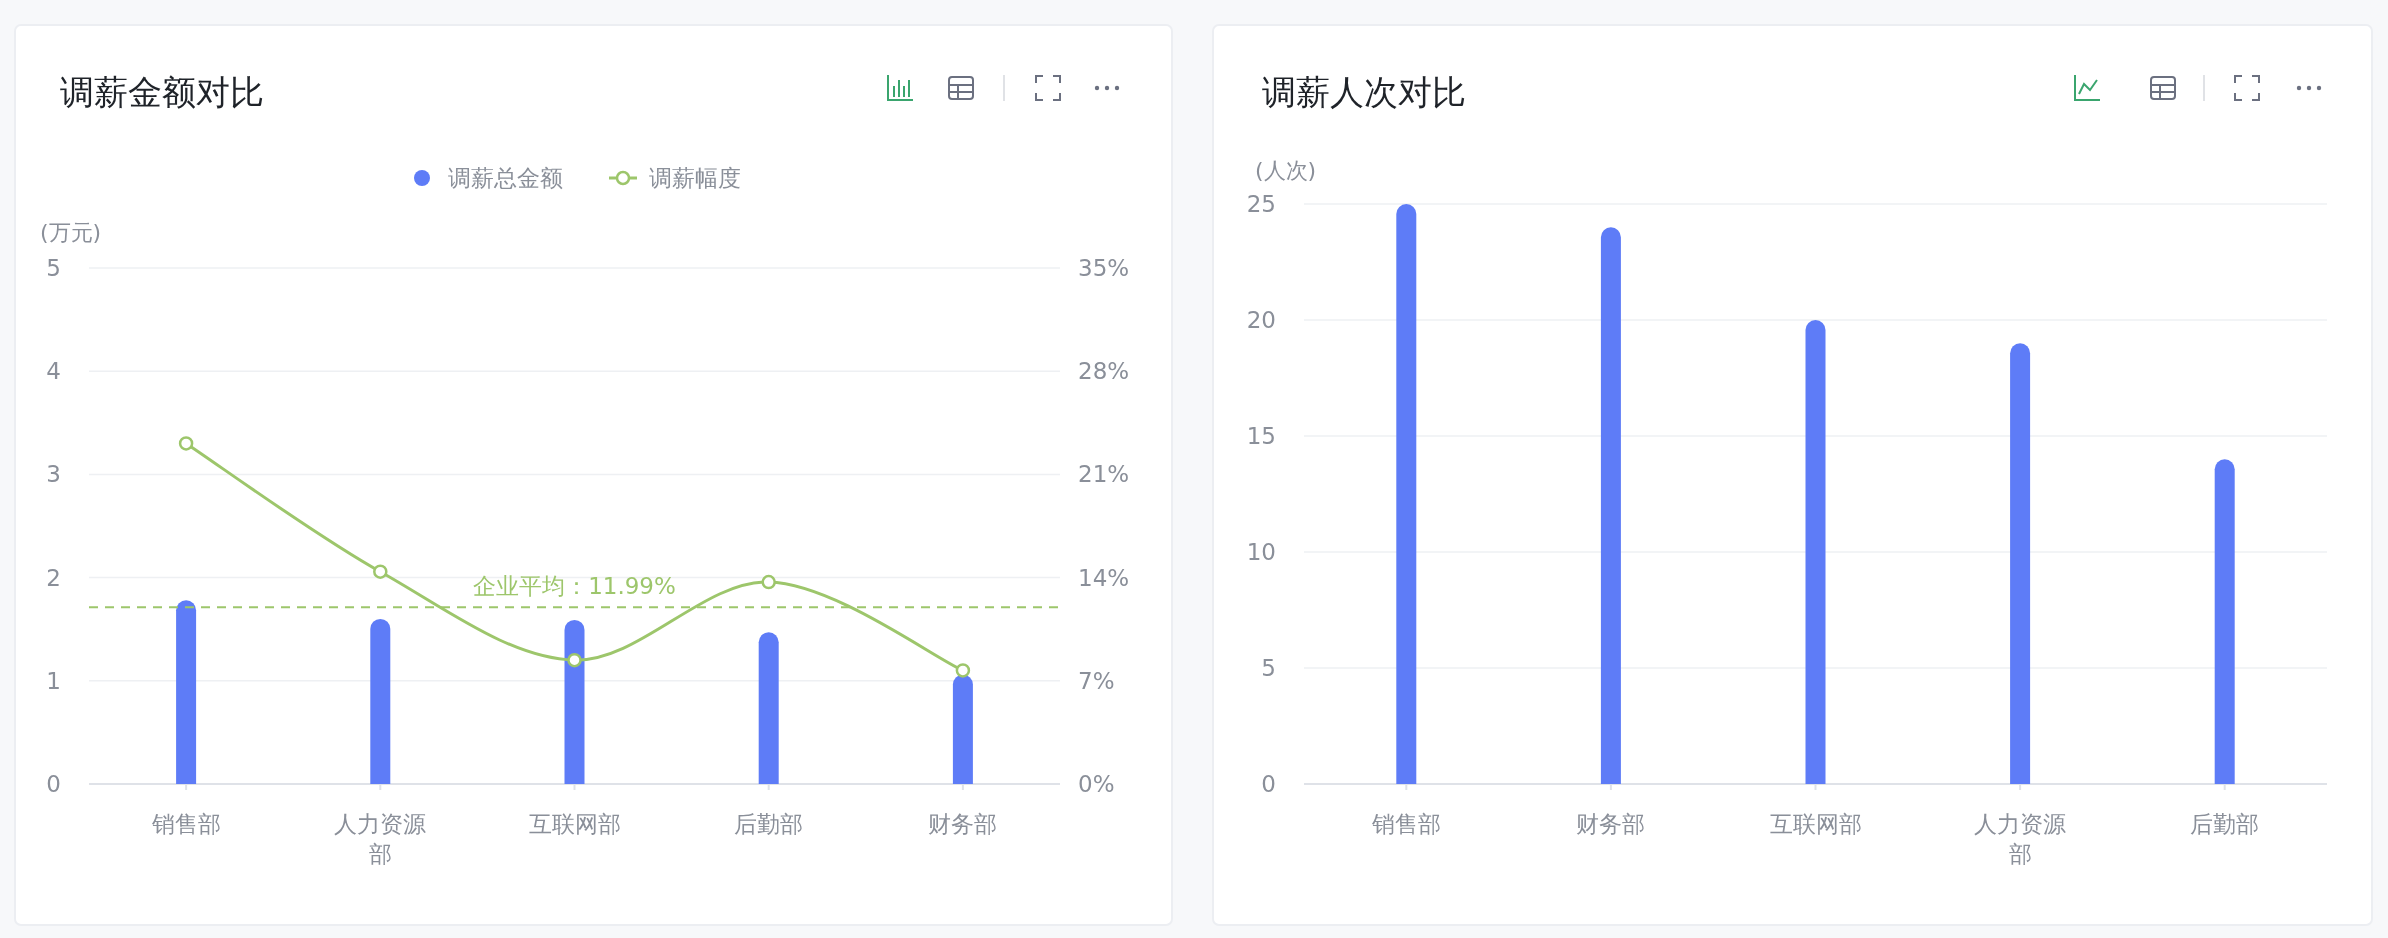 The width and height of the screenshot is (2388, 938). Describe the element at coordinates (1104, 371) in the screenshot. I see `y2-tick-label: 28%` at that location.